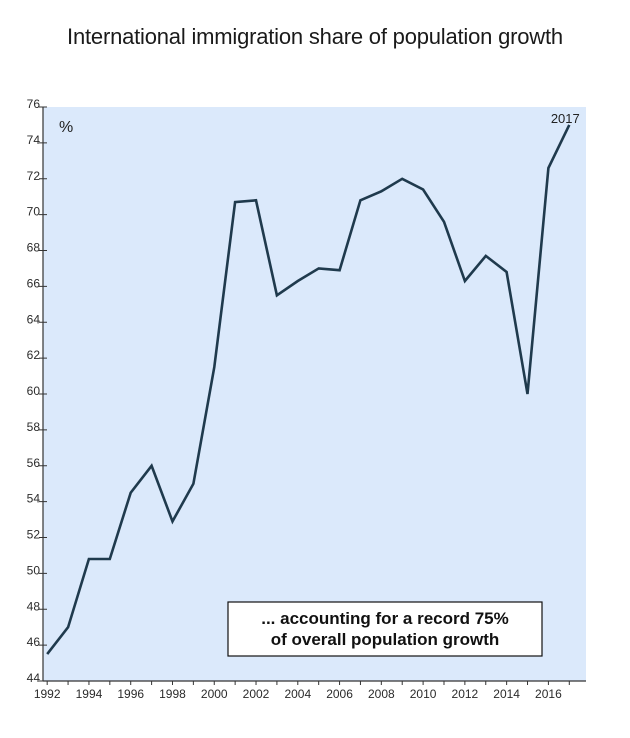  I want to click on y-tick-label: 72, so click(34, 176).